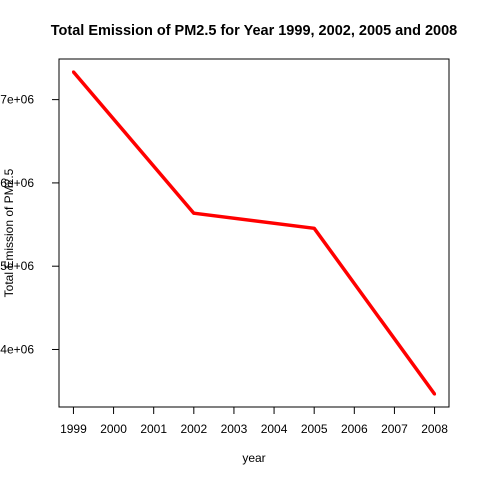 This screenshot has width=480, height=480. What do you see at coordinates (17, 349) in the screenshot?
I see `y-tick-label: 4e+06` at bounding box center [17, 349].